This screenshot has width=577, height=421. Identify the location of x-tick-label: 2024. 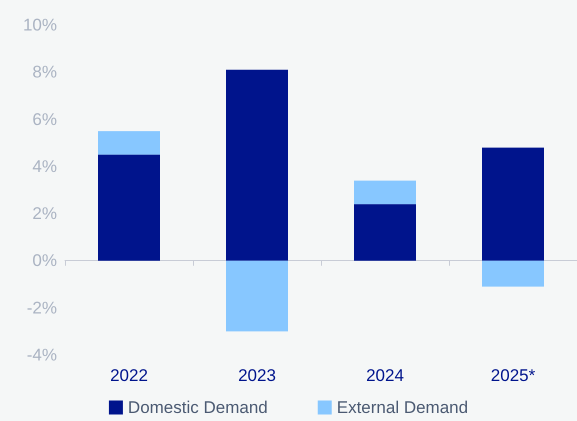
(385, 375).